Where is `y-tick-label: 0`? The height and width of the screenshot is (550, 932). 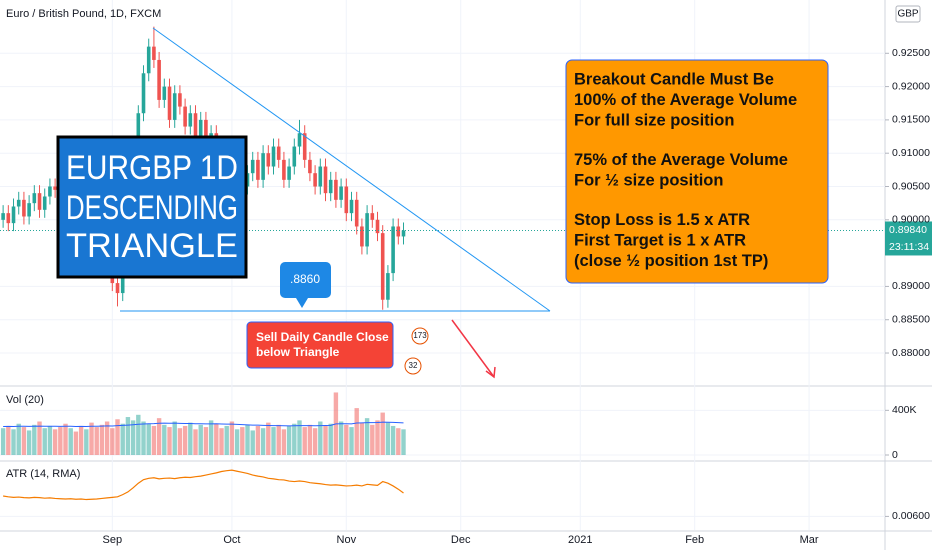
y-tick-label: 0 is located at coordinates (895, 455).